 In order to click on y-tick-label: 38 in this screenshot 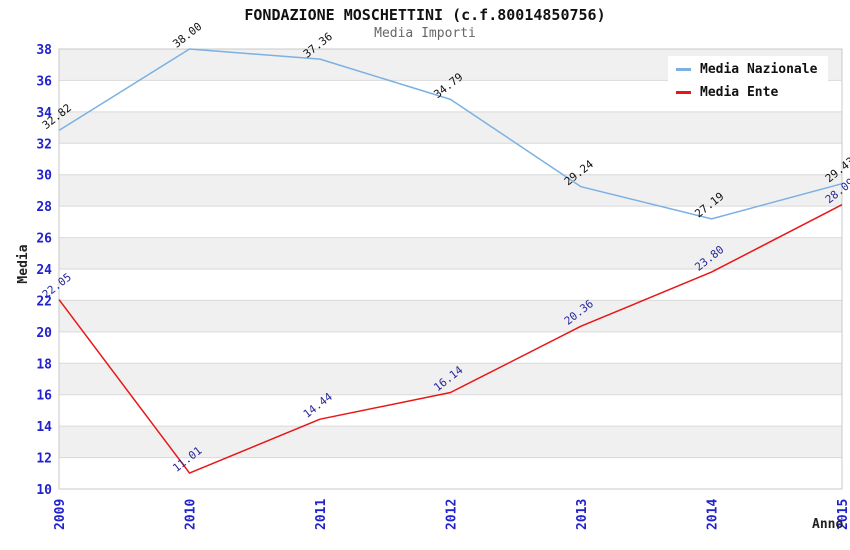, I will do `click(44, 50)`.